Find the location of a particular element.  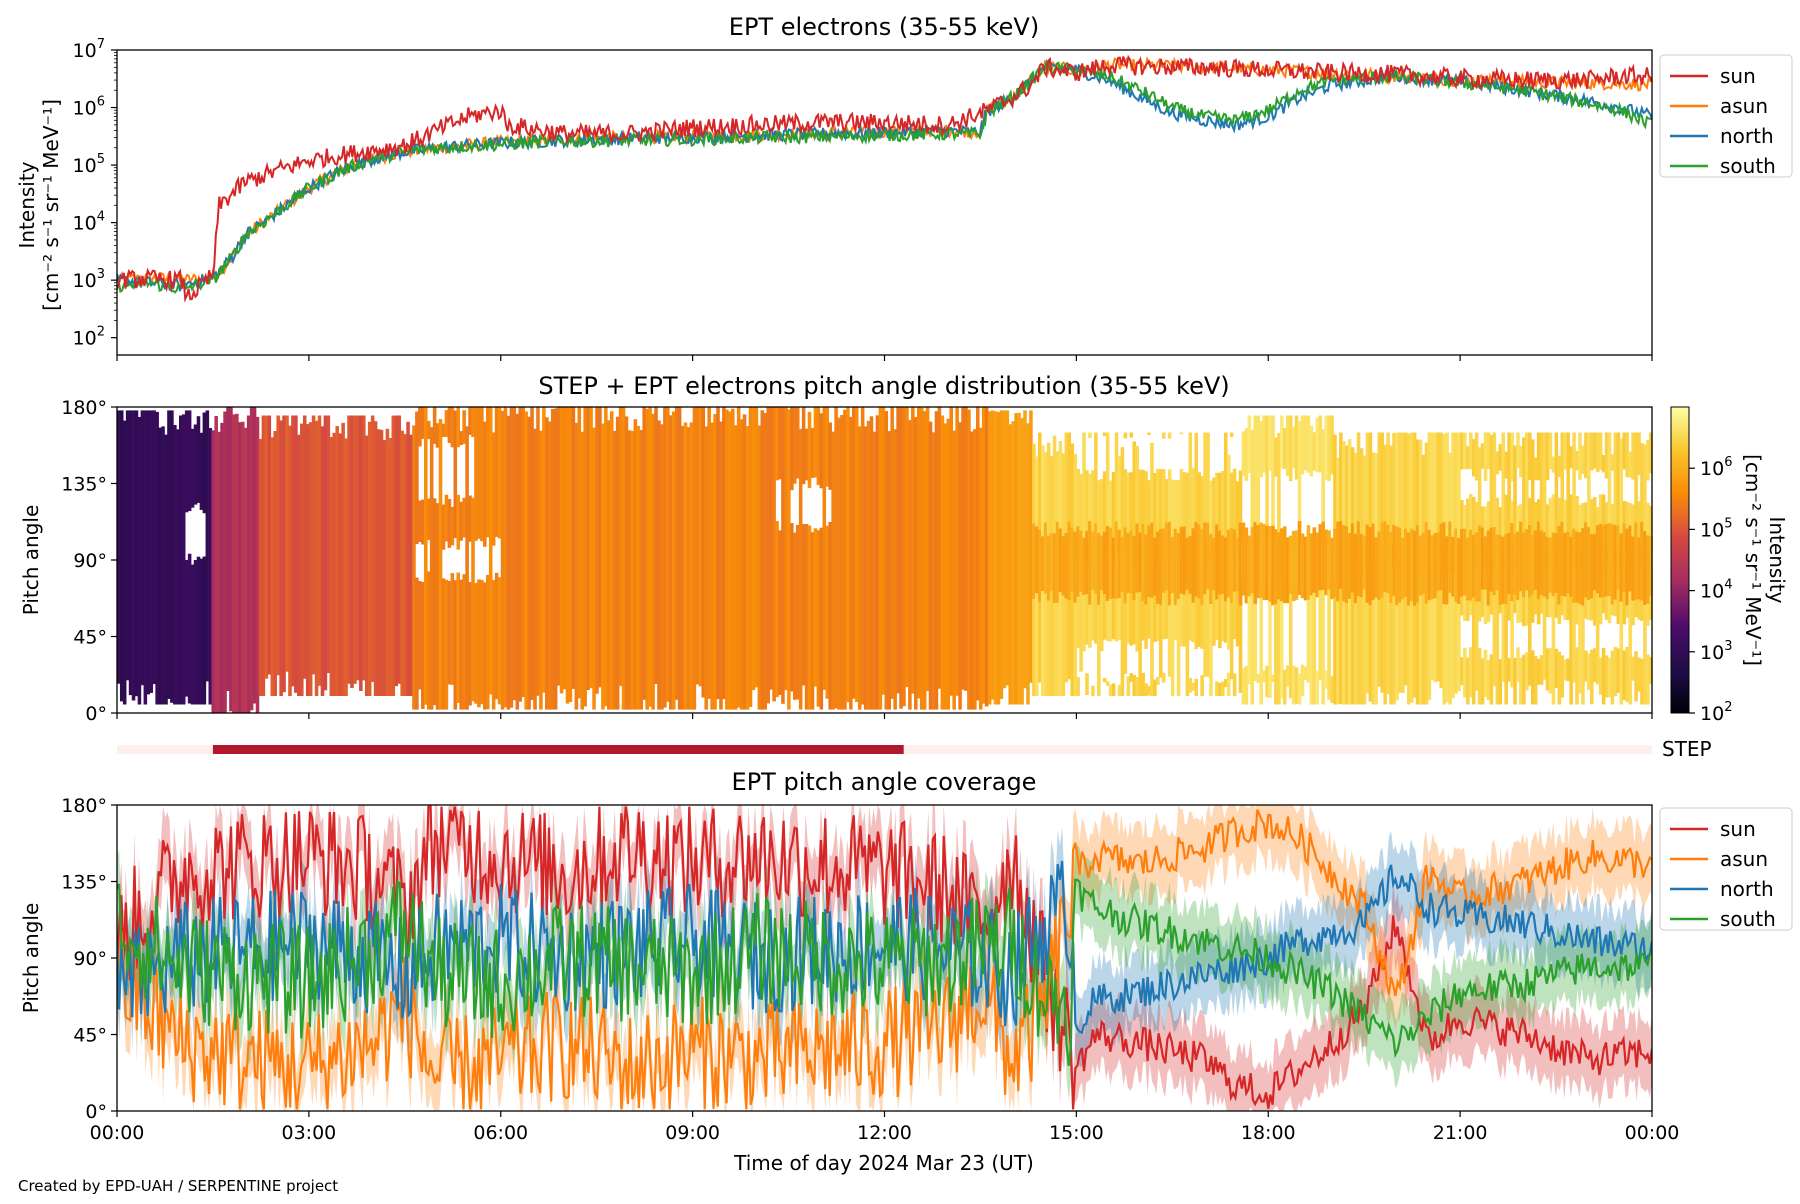

coverage-ytick-label: 180° is located at coordinates (84, 806).